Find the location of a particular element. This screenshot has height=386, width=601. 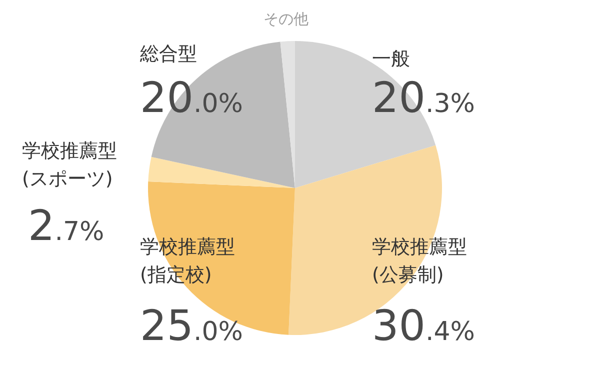

slice-label: 学校推薦型 (公募制) is located at coordinates (419, 261).